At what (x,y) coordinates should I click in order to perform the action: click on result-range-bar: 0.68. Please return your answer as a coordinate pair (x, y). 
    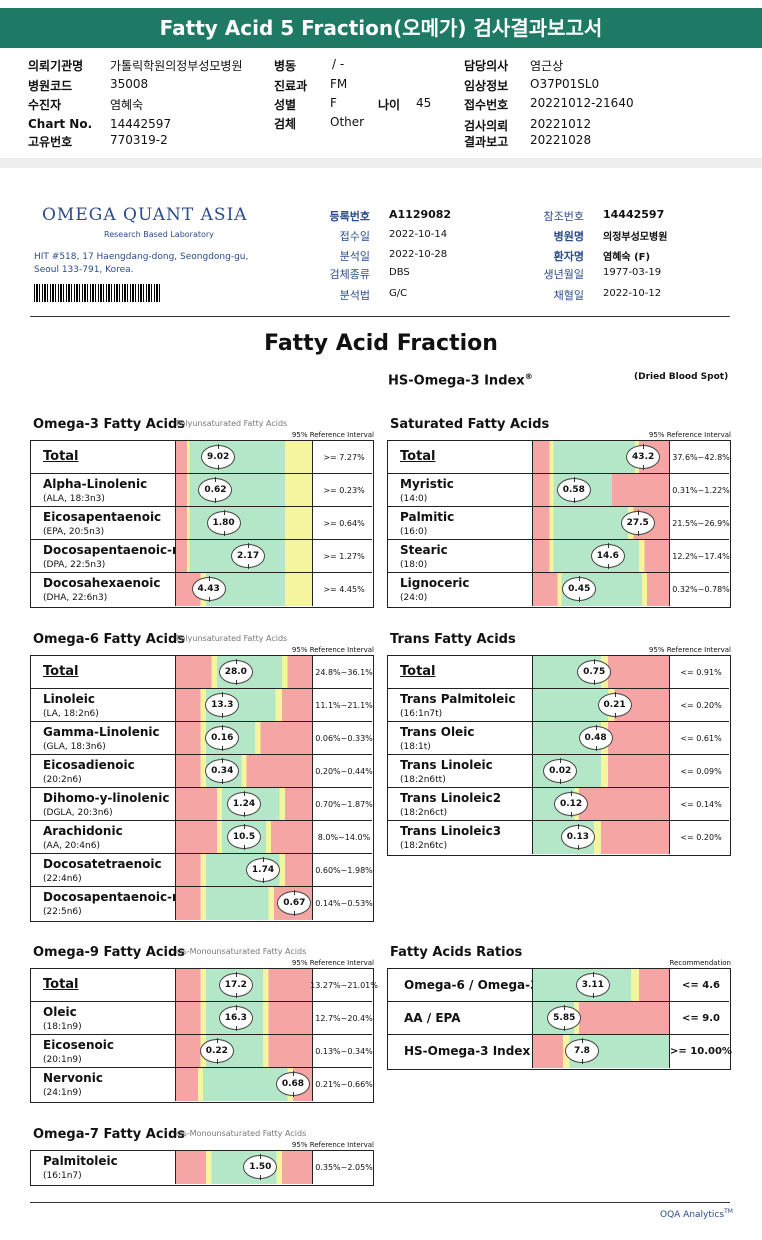
    Looking at the image, I should click on (244, 1084).